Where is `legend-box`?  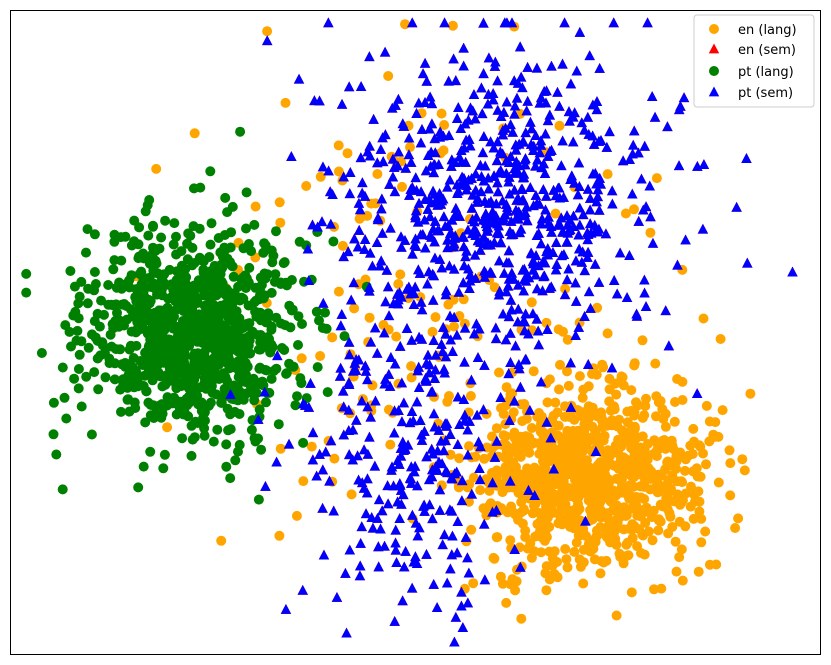 legend-box is located at coordinates (754, 61).